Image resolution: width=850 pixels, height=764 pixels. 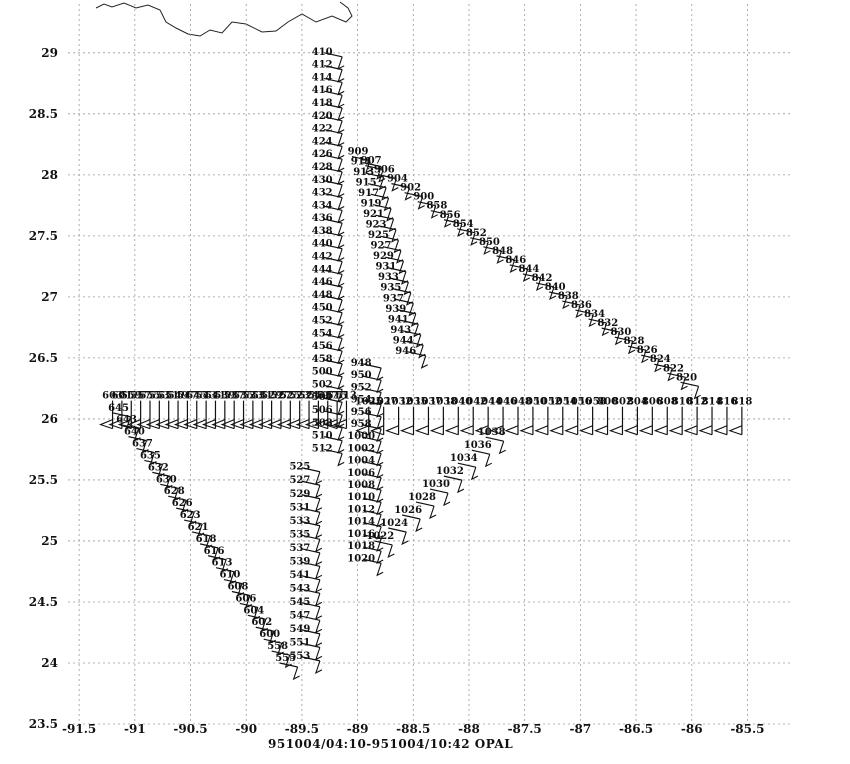 What do you see at coordinates (299, 507) in the screenshot?
I see `time-label: 531` at bounding box center [299, 507].